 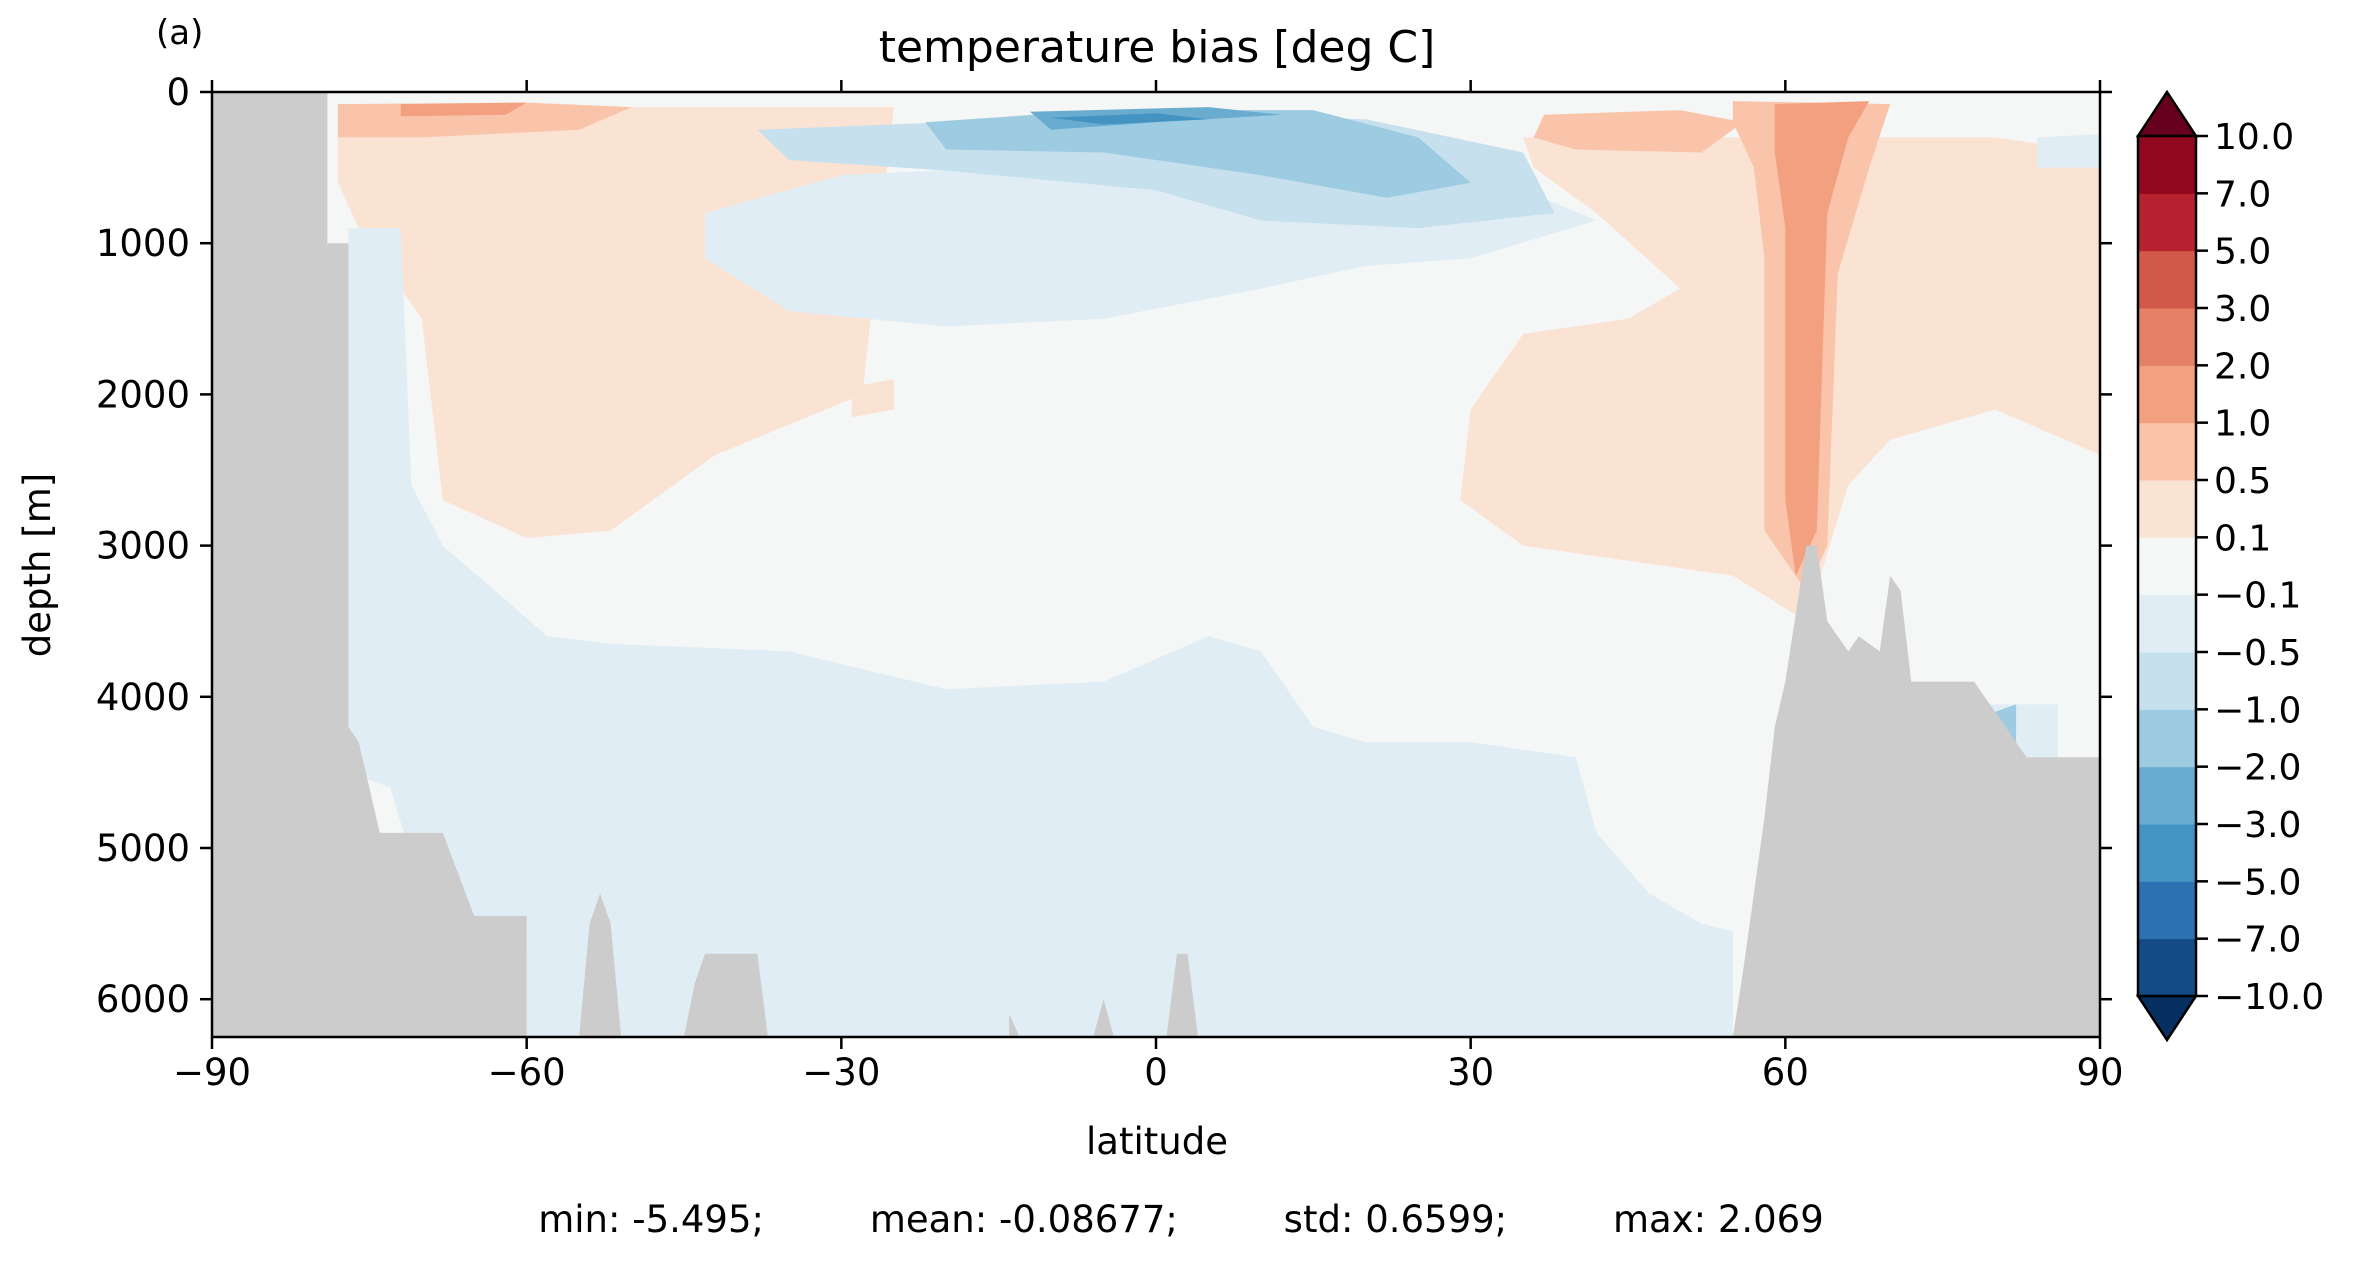 What do you see at coordinates (2242, 252) in the screenshot?
I see `colorbar-tick-label: 5.0` at bounding box center [2242, 252].